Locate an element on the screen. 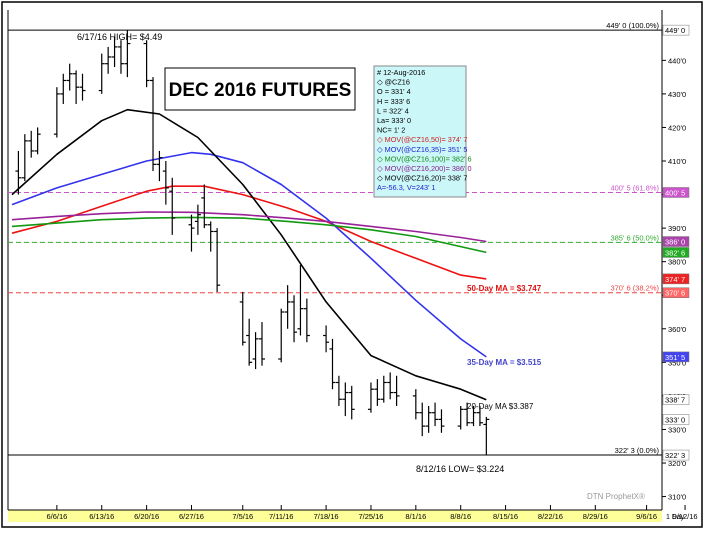 The height and width of the screenshot is (536, 704). x-tick-label-14: 9/12/16 is located at coordinates (685, 516).